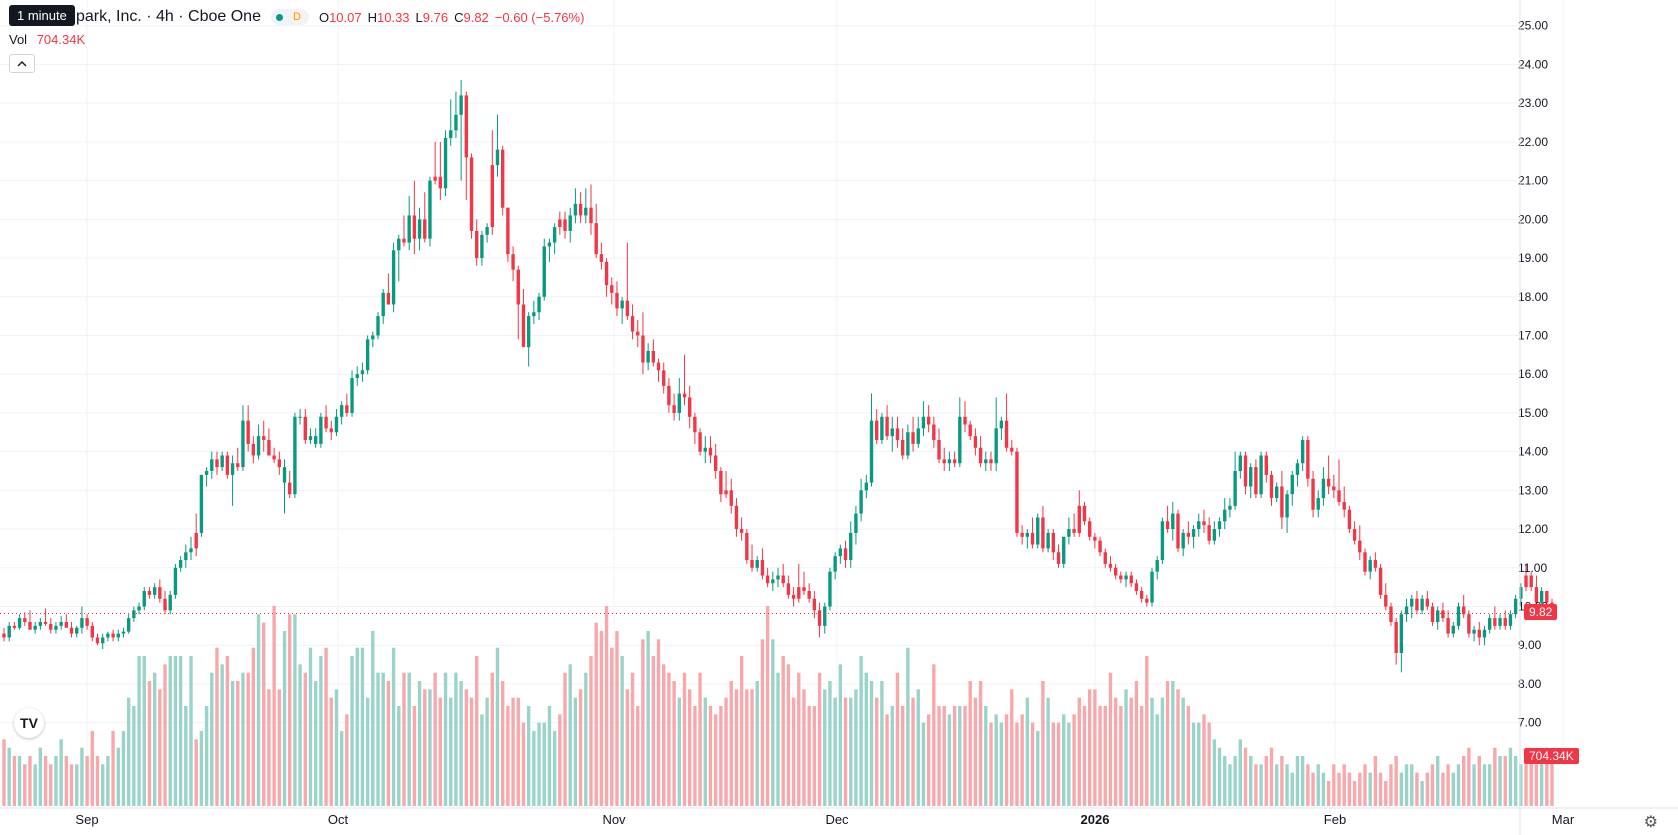  What do you see at coordinates (168, 16) in the screenshot?
I see `symbol-name: park, Inc. · 4h · Cboe One` at bounding box center [168, 16].